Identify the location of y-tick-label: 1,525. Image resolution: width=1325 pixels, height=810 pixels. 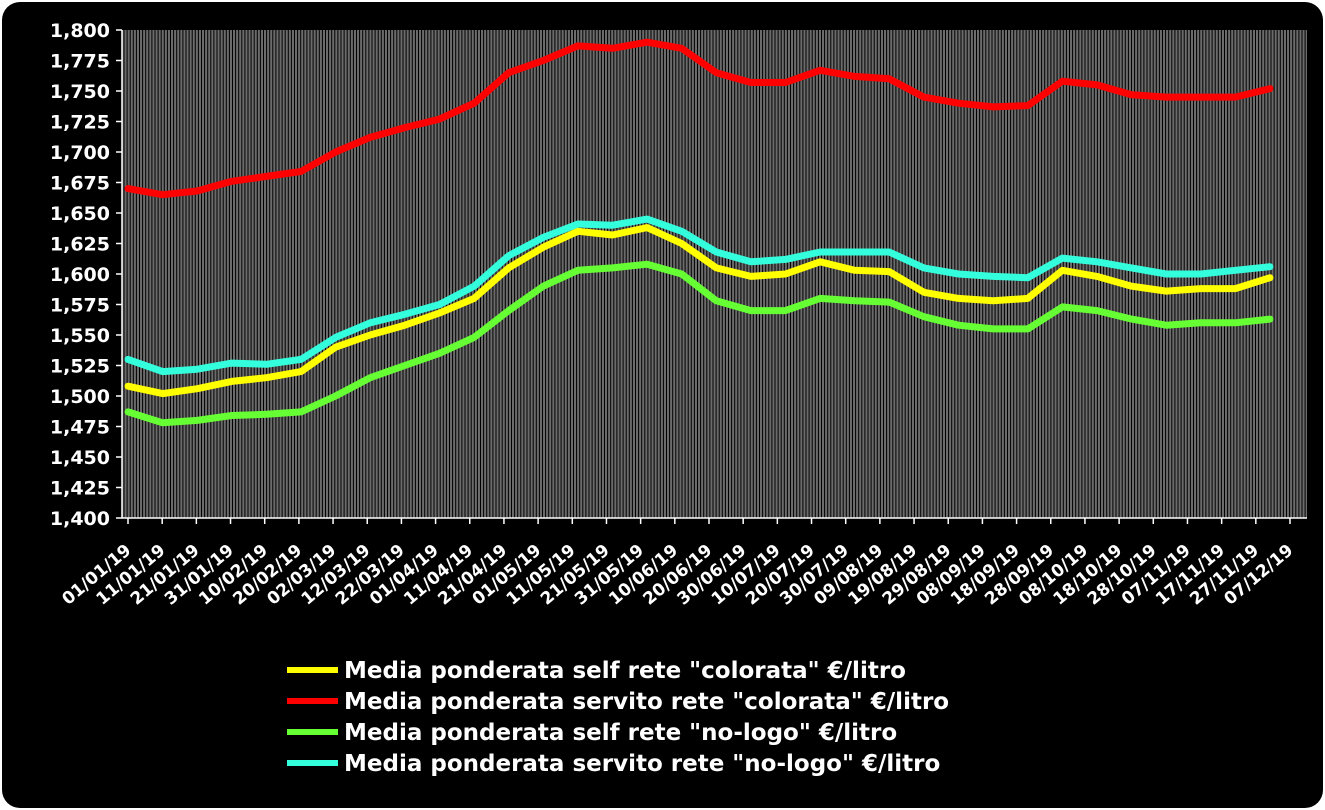
(80, 367).